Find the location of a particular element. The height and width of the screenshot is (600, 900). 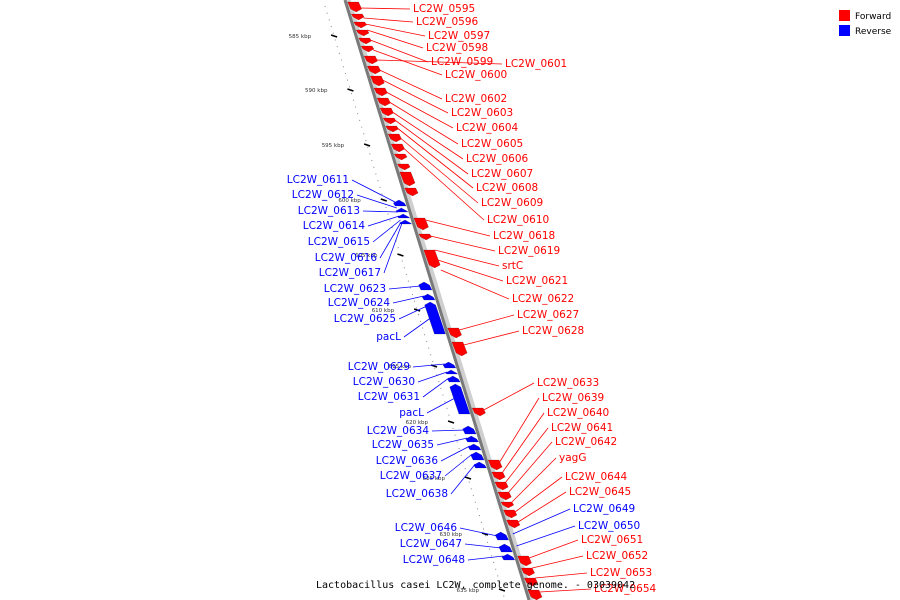

gene-label-reverse: LC2W_0624 is located at coordinates (359, 303).